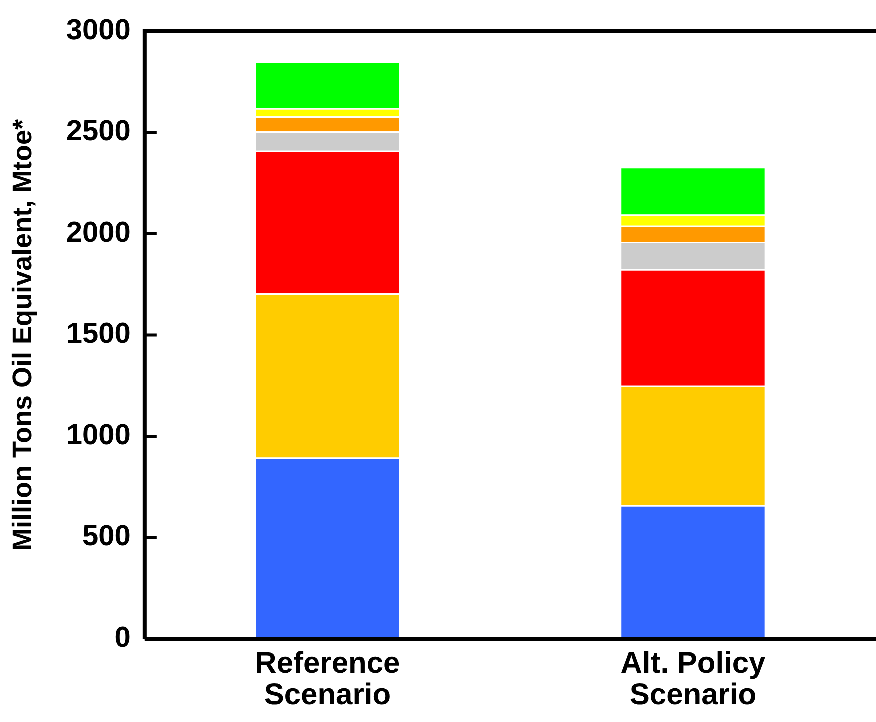  Describe the element at coordinates (98, 132) in the screenshot. I see `y-tick-label: 2500` at that location.